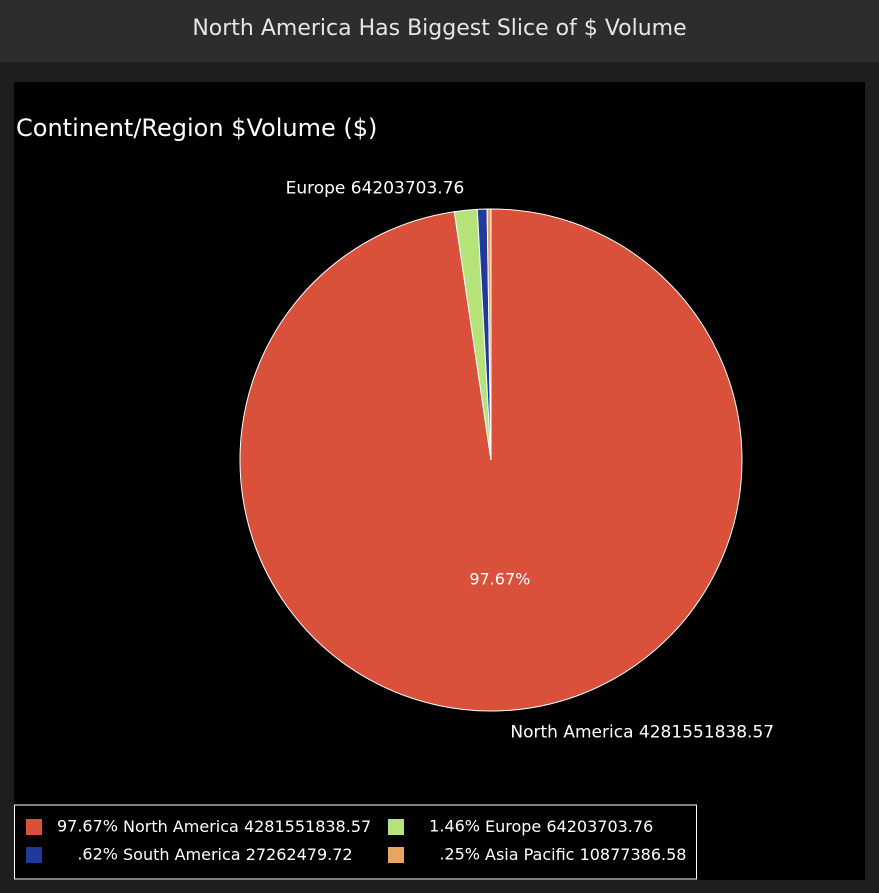 This screenshot has width=879, height=893. What do you see at coordinates (97, 854) in the screenshot?
I see `legend-percent: .62%` at bounding box center [97, 854].